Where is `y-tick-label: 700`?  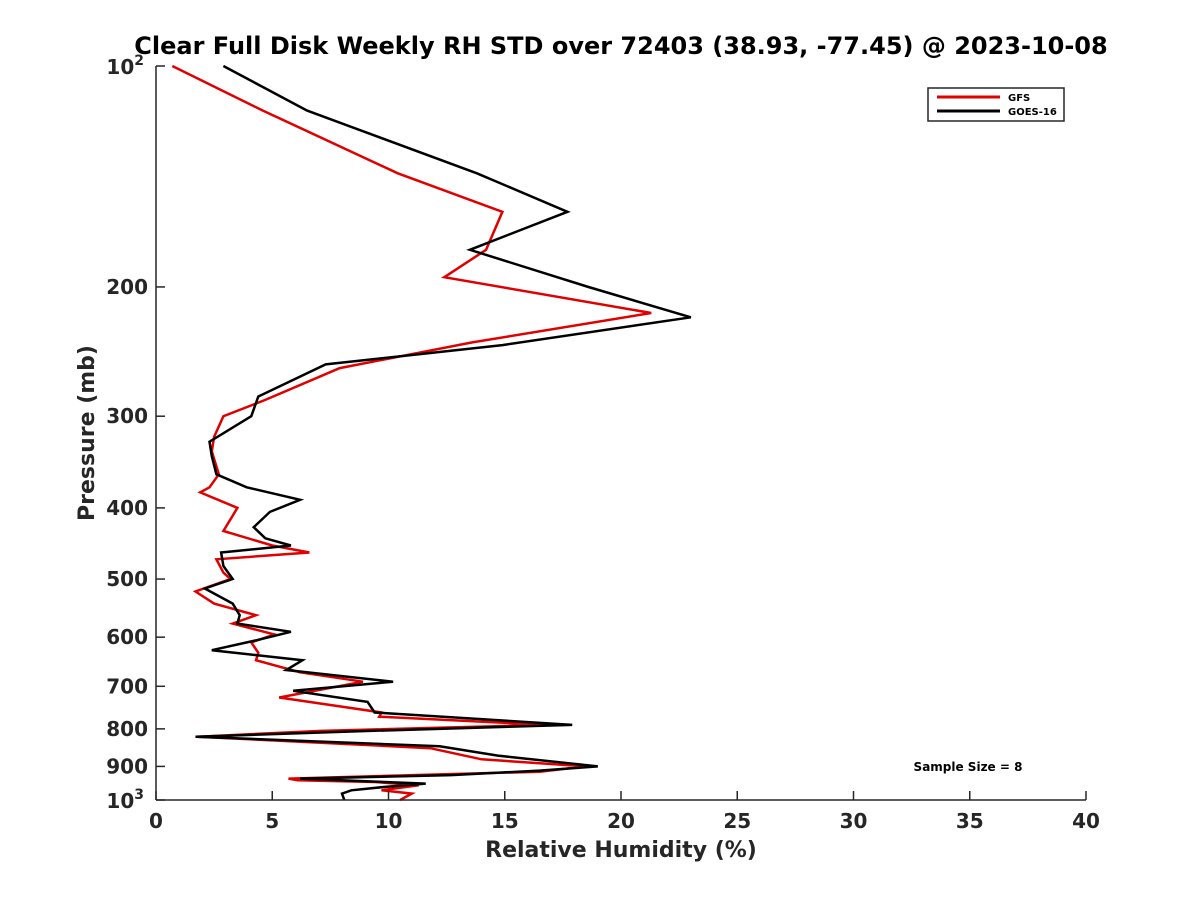 y-tick-label: 700 is located at coordinates (127, 686).